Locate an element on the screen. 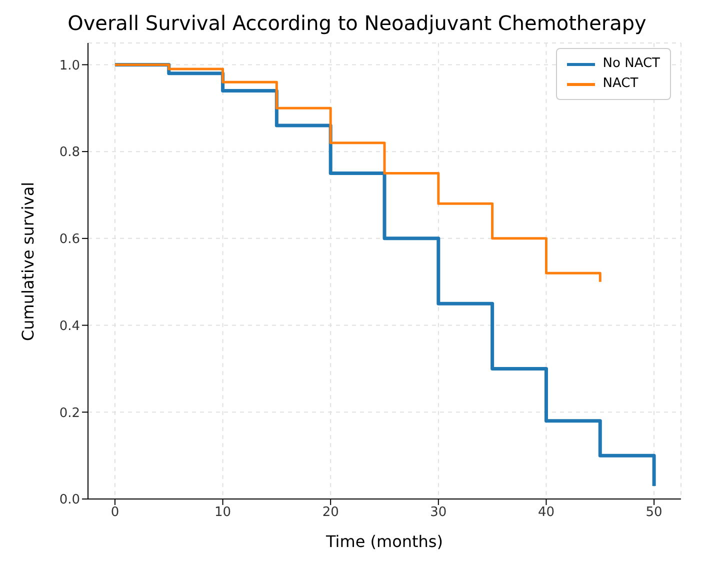 This screenshot has height=567, width=714. chart-title: Overall Survival According to Neoadjuvant Chemotherapy is located at coordinates (357, 23).